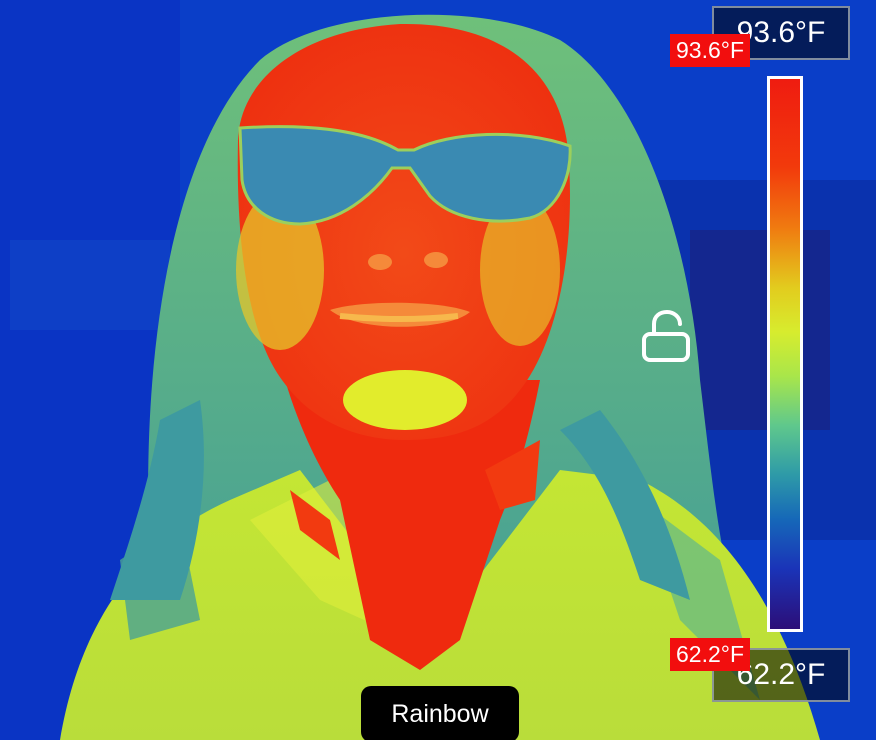  What do you see at coordinates (666, 337) in the screenshot?
I see `unlocked-padlock-icon` at bounding box center [666, 337].